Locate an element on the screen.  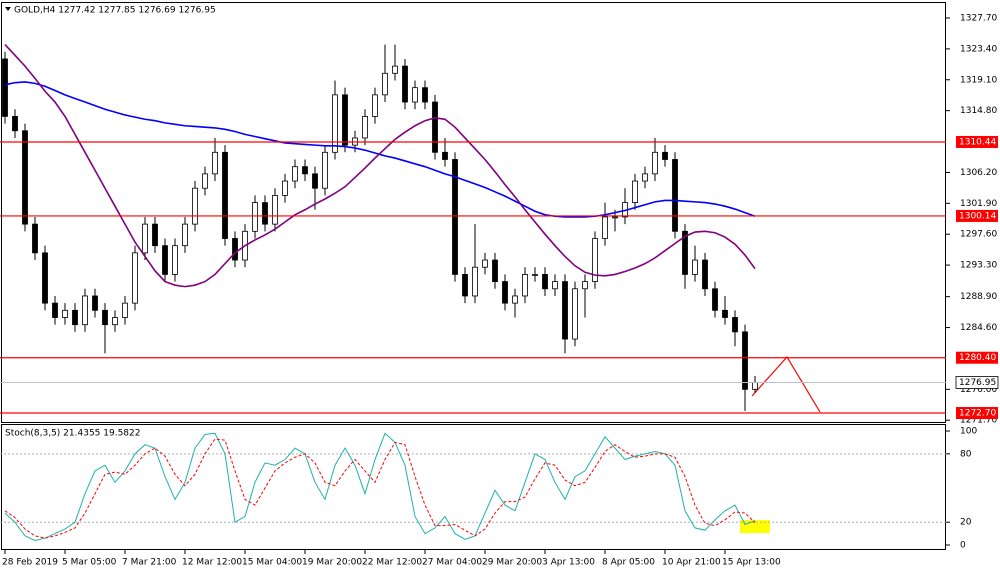
x-tick-label: 8 Apr 05:00 is located at coordinates (628, 563).